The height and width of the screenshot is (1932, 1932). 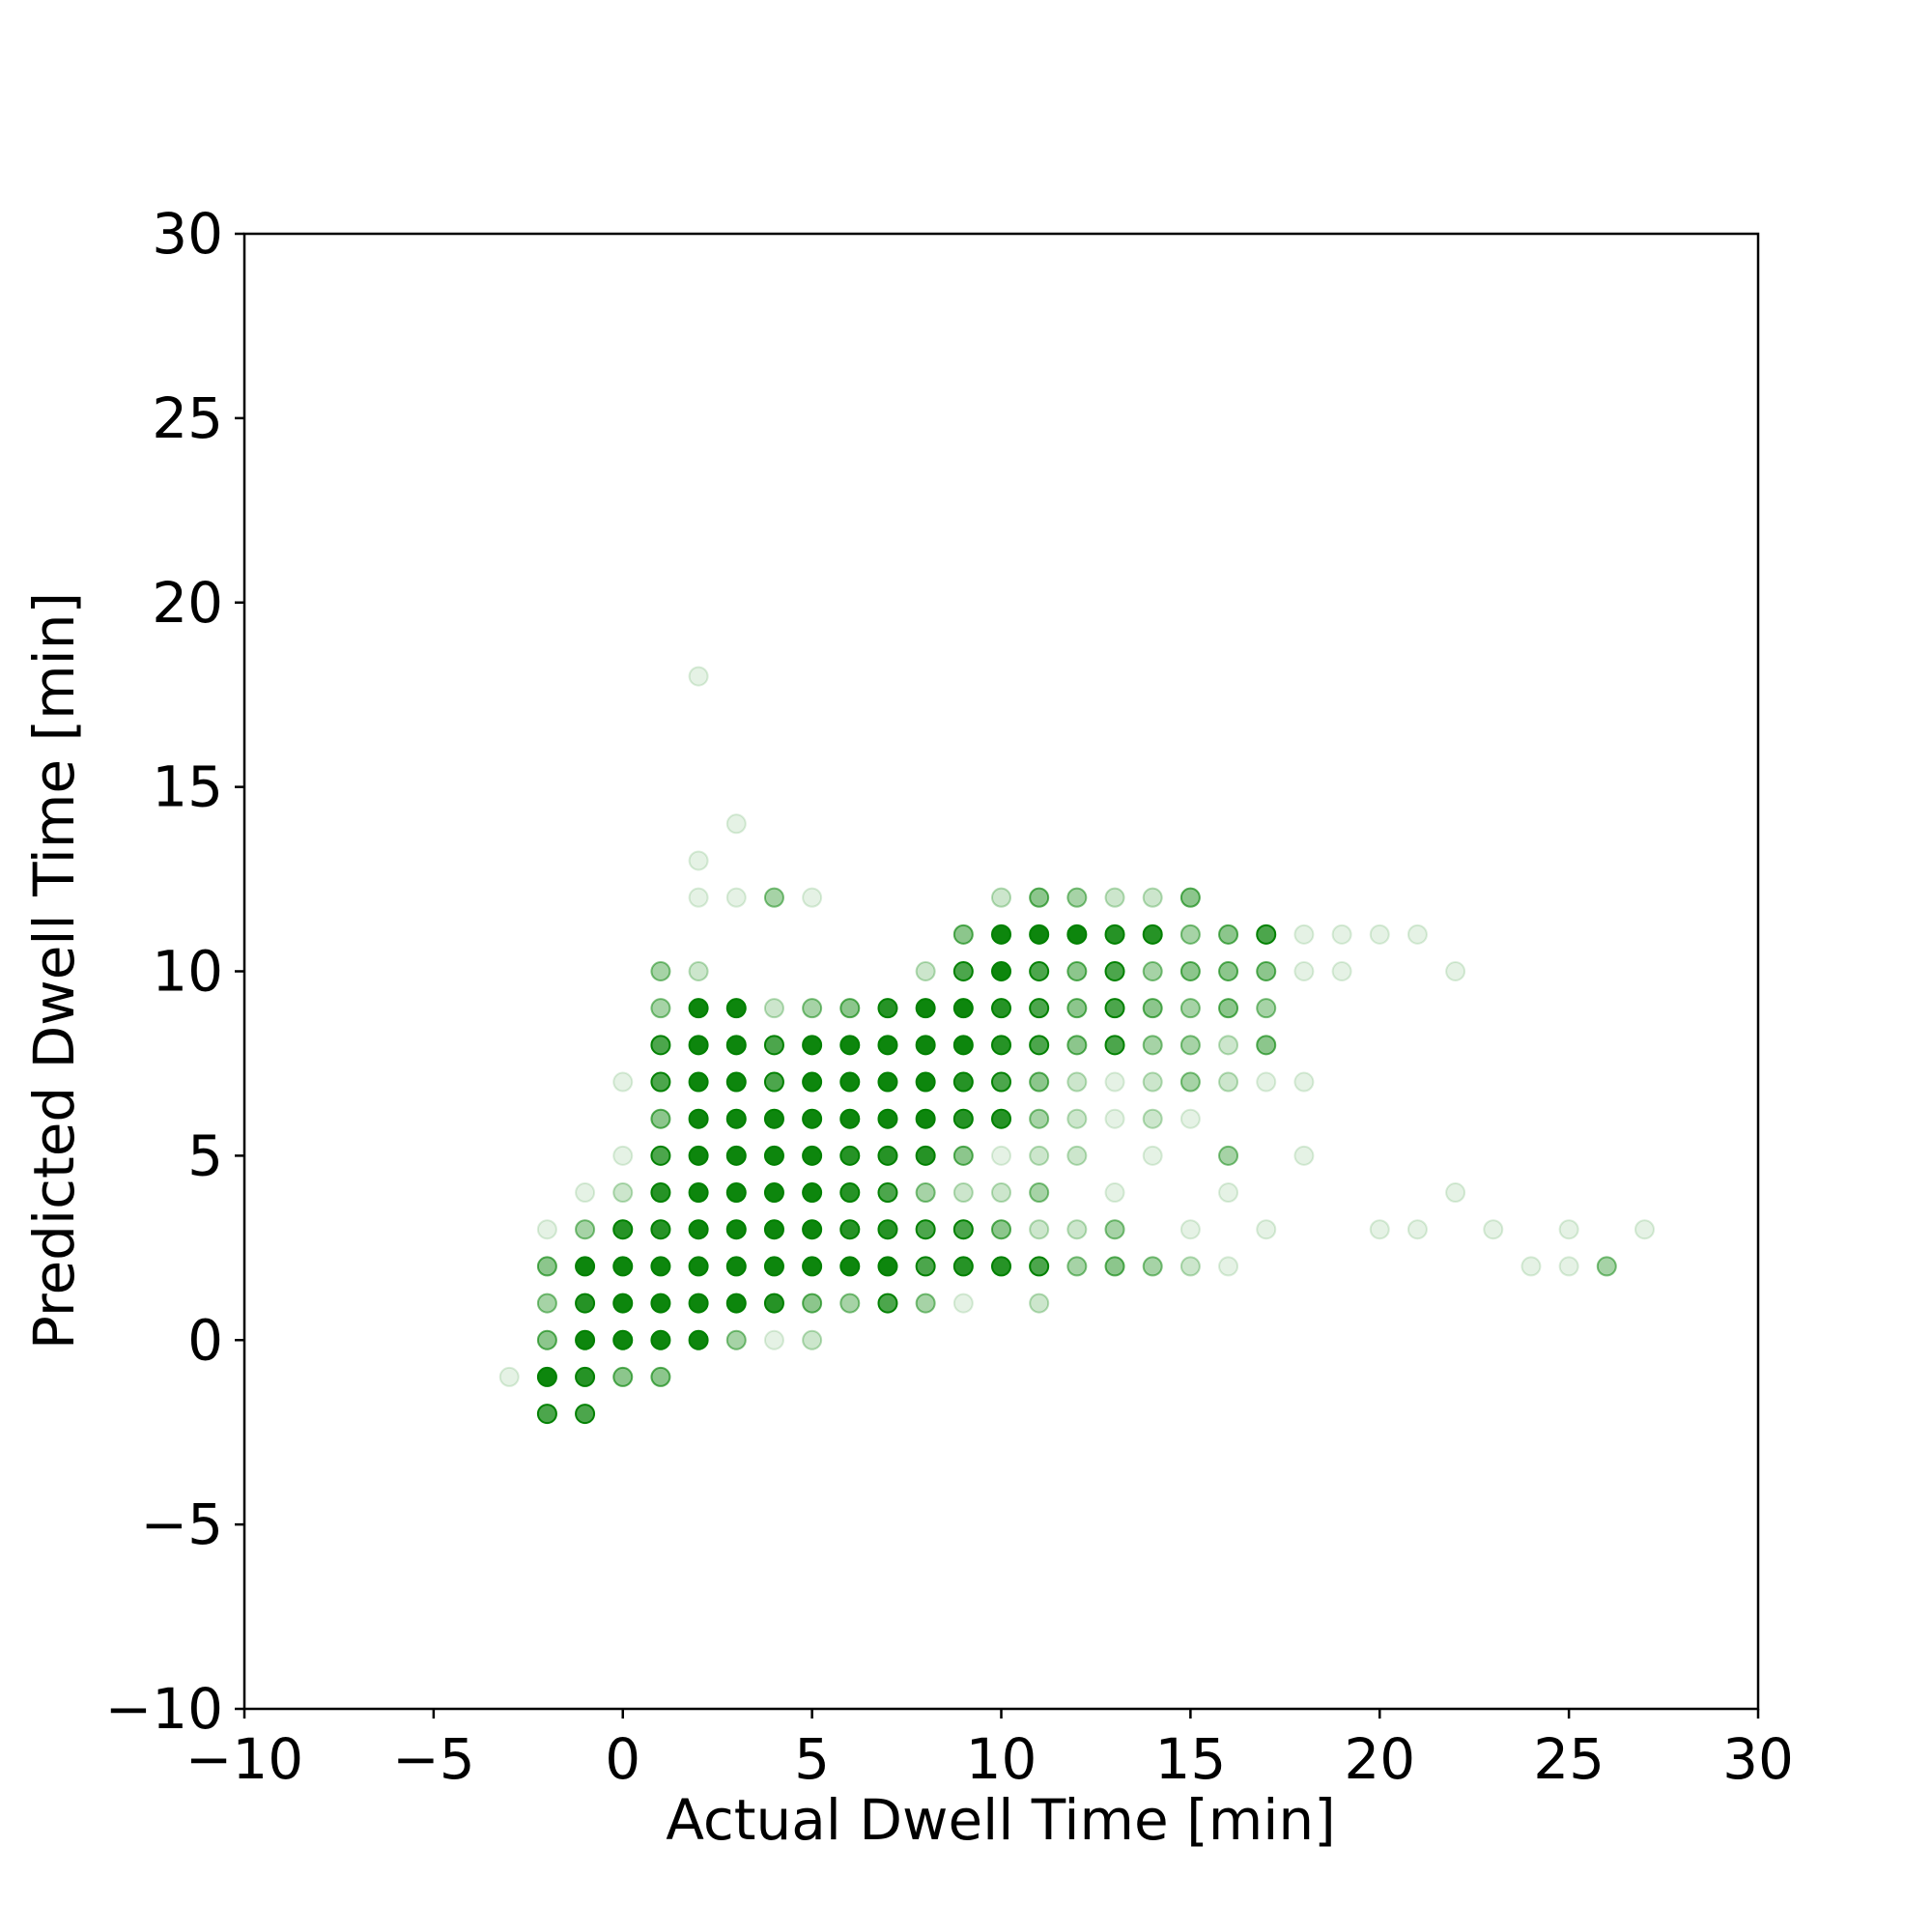 I want to click on x-tick-label: 10, so click(x=1002, y=1759).